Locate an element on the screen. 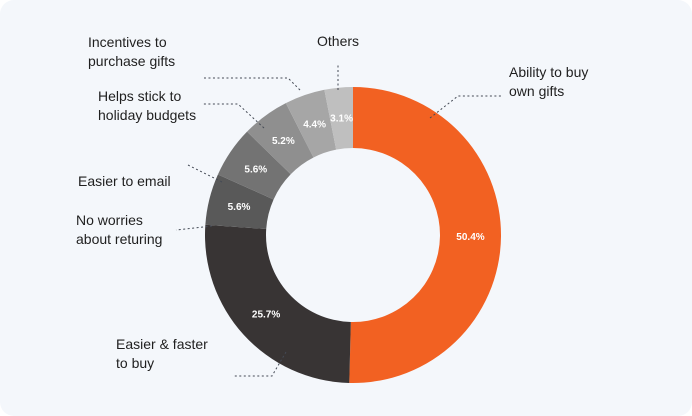 The height and width of the screenshot is (416, 692). slice-no-worries-about-returing is located at coordinates (239, 201).